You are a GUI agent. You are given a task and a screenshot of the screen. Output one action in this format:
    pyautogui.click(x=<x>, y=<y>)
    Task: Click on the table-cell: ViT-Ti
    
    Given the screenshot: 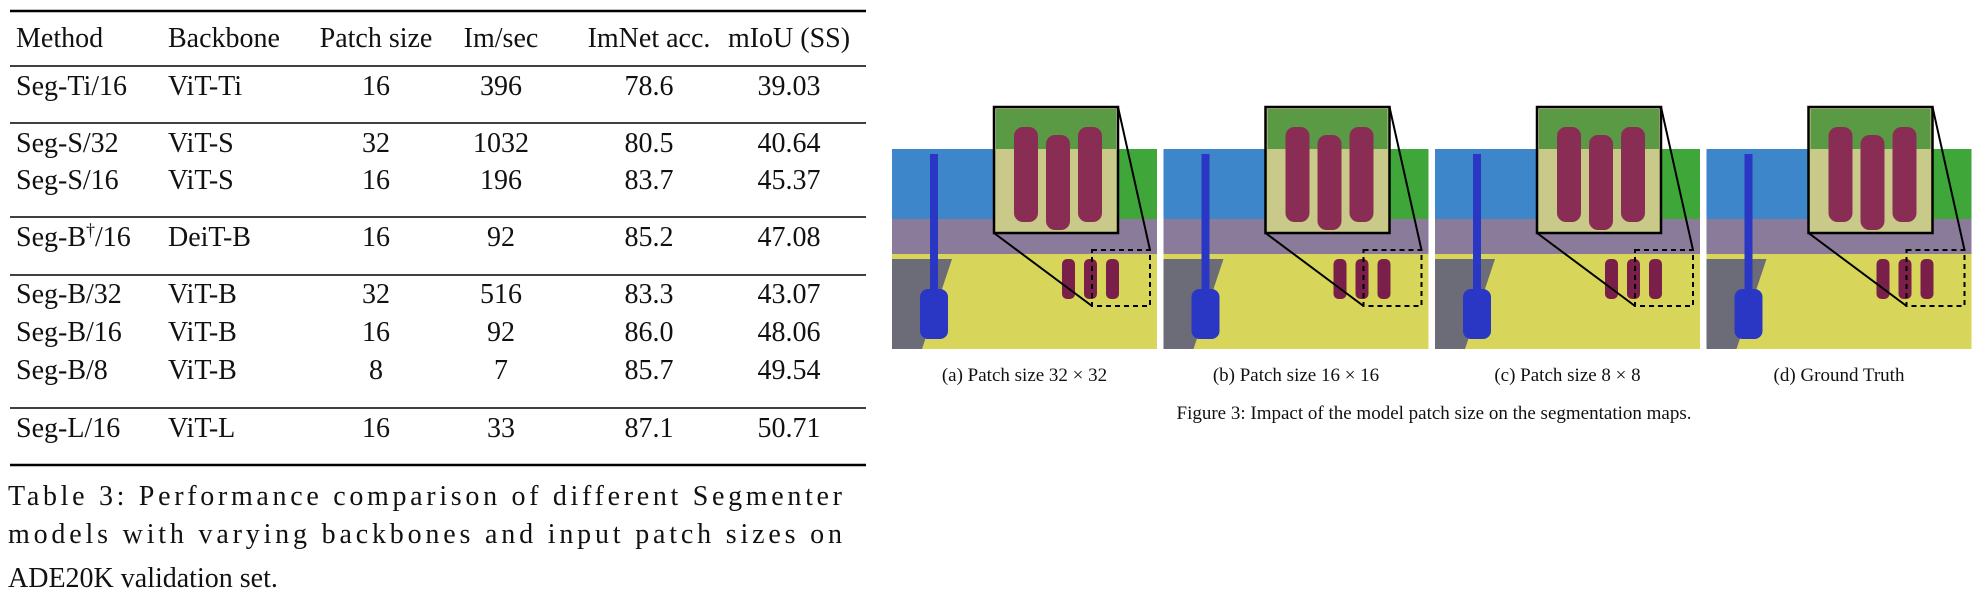 What is the action you would take?
    pyautogui.click(x=205, y=86)
    